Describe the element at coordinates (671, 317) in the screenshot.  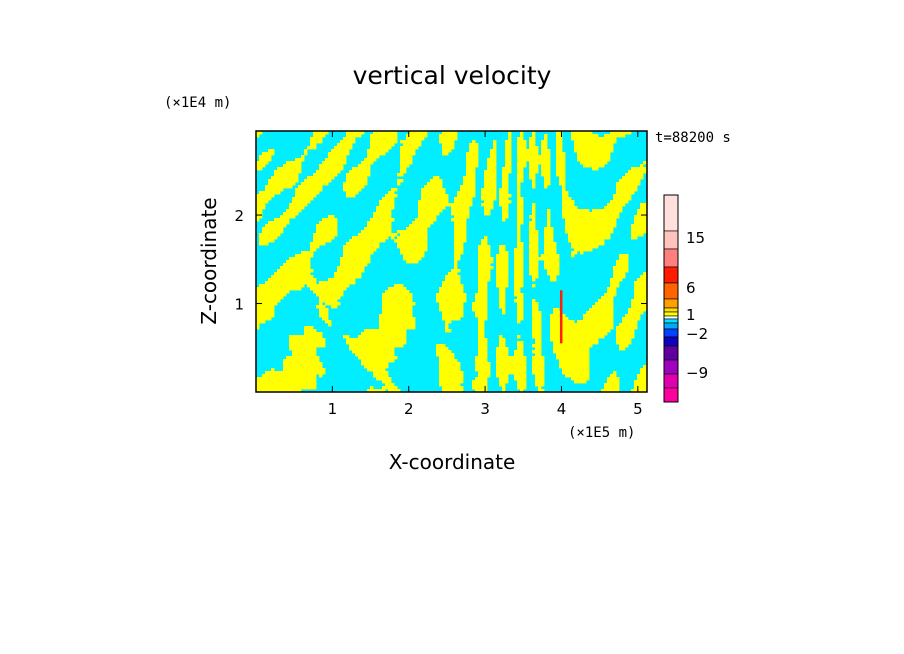
I see `colorbar-swatch` at that location.